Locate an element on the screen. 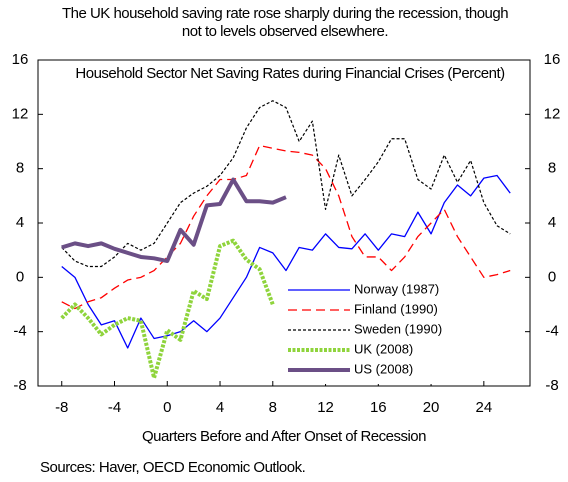 The height and width of the screenshot is (482, 568). legend-label: Finland (1990) is located at coordinates (396, 308).